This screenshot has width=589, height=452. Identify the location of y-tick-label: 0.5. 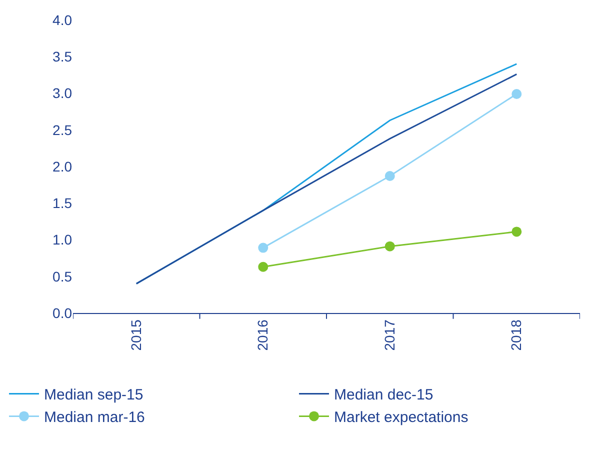
(62, 276).